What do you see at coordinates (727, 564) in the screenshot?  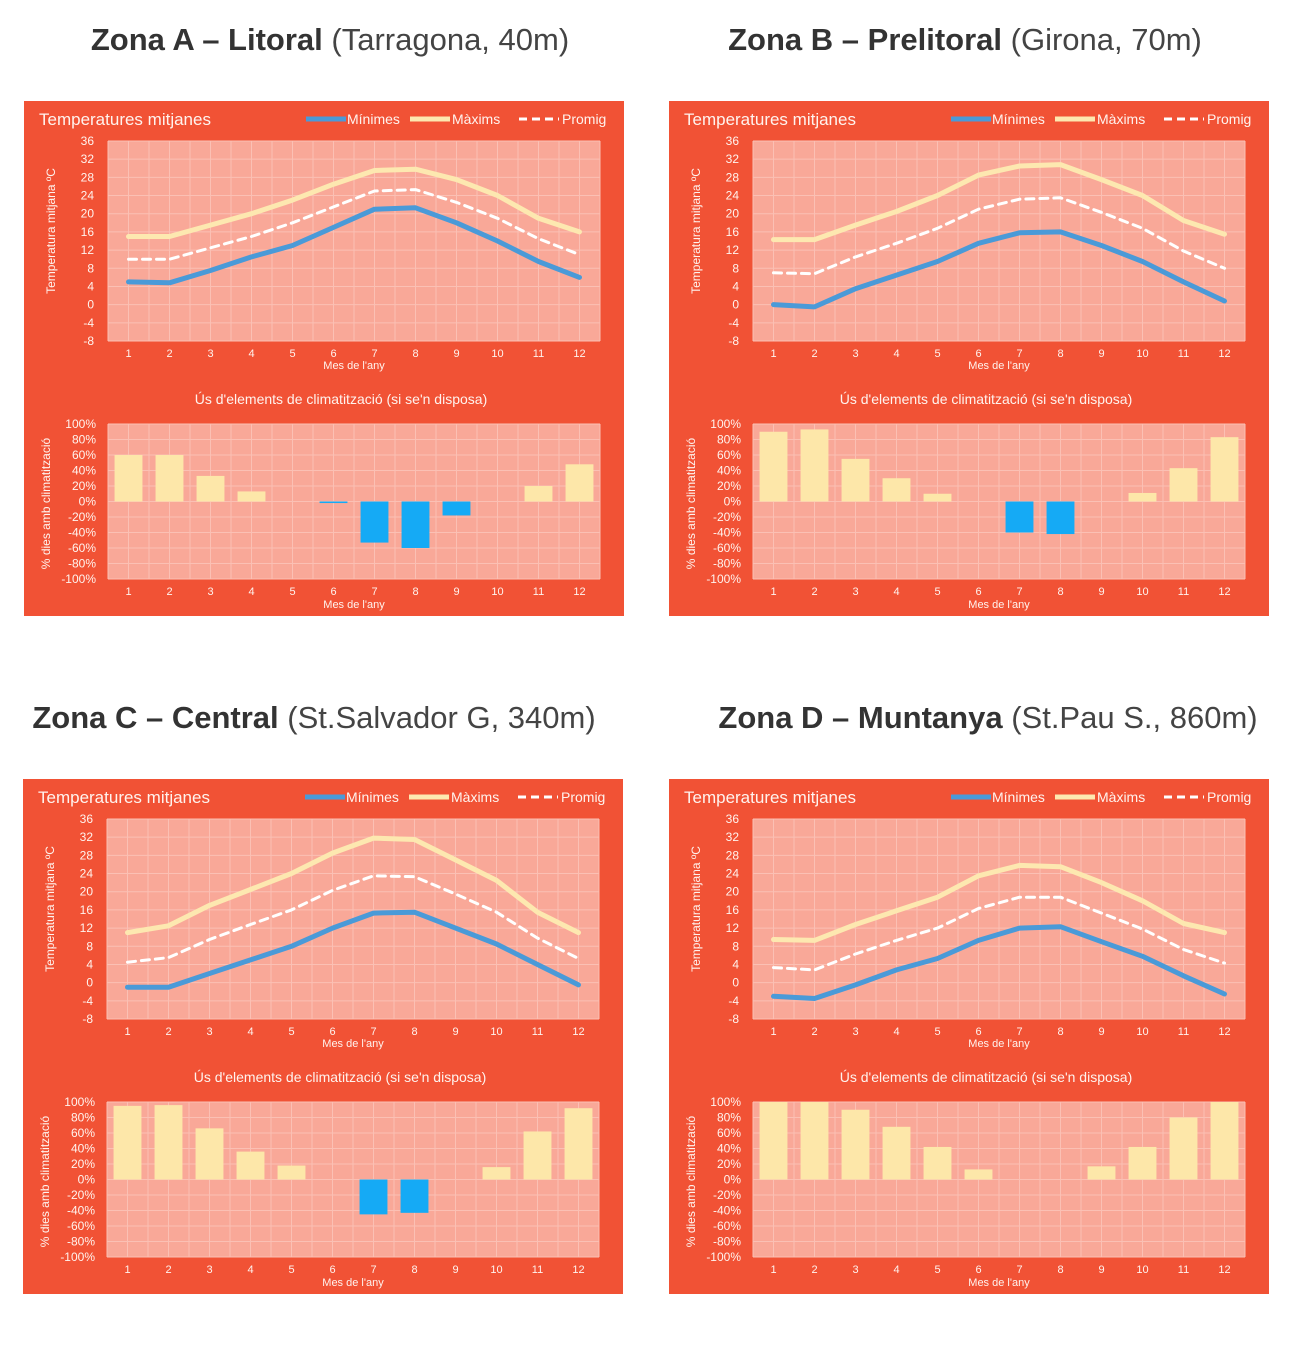 I see `zone-b-bar-ytick: -80%` at bounding box center [727, 564].